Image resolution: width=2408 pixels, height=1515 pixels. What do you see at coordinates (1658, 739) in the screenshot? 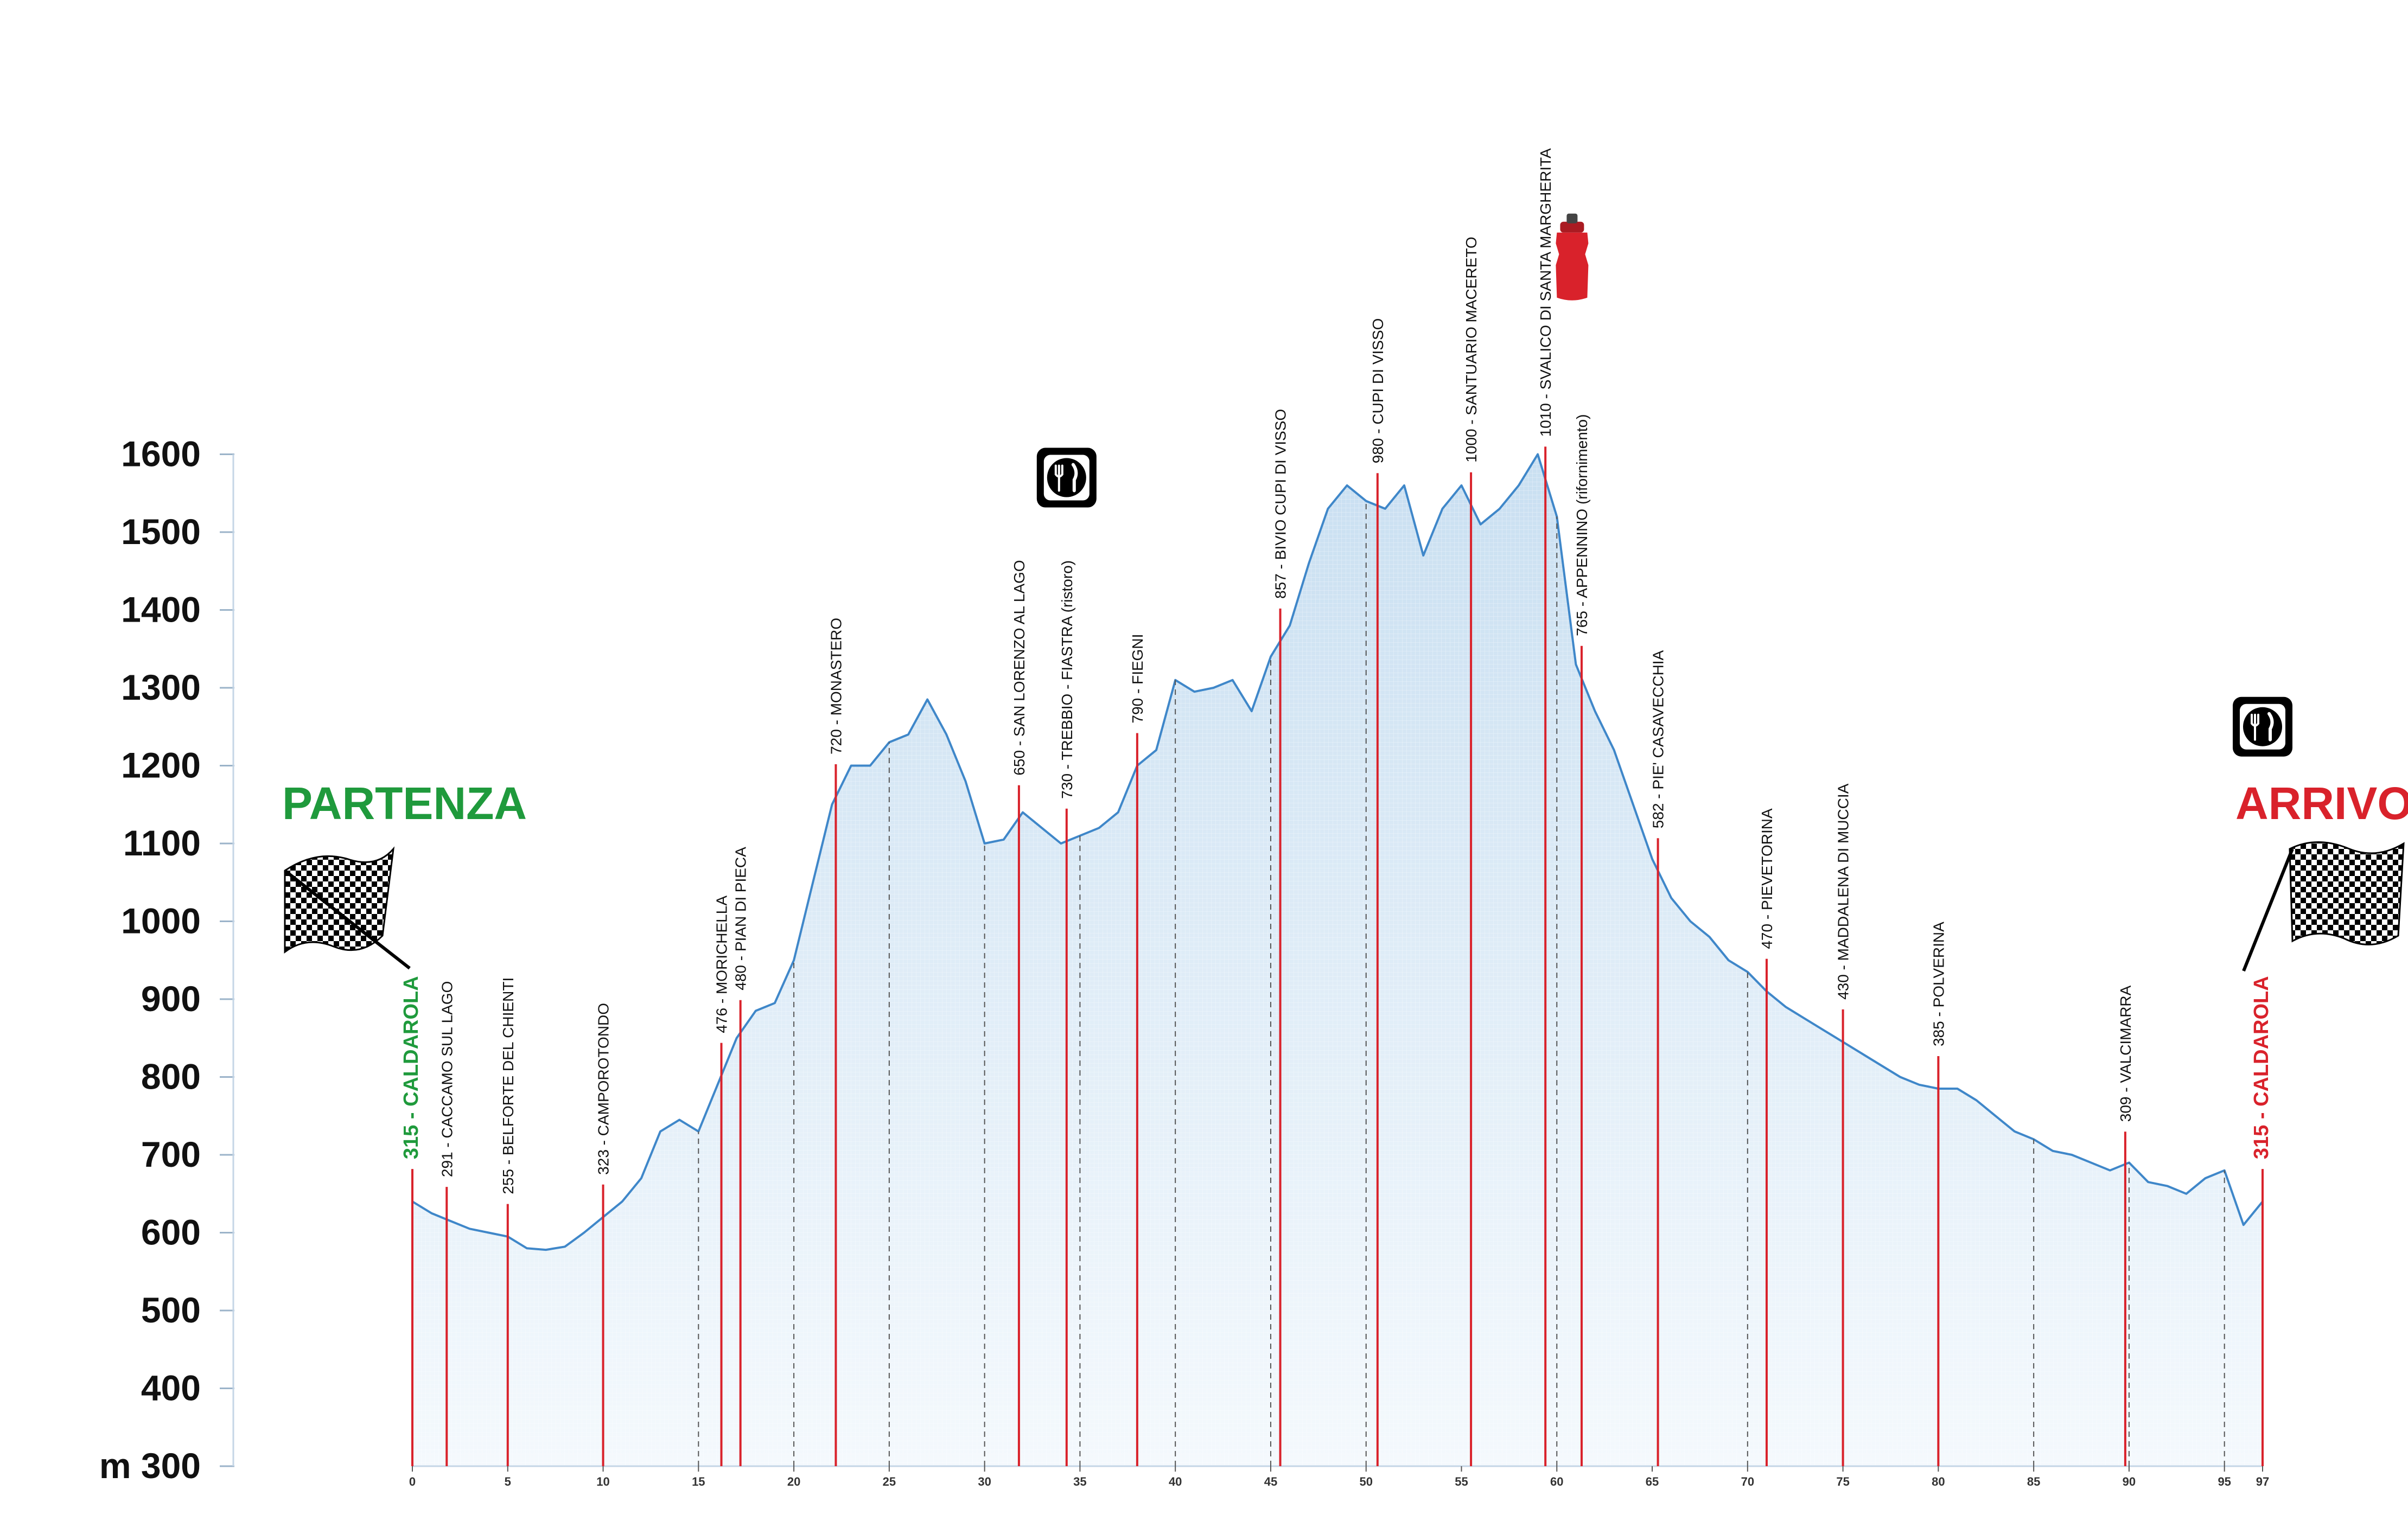
I see `waypoint-label: 582 - PIE' CASAVECCHIA` at bounding box center [1658, 739].